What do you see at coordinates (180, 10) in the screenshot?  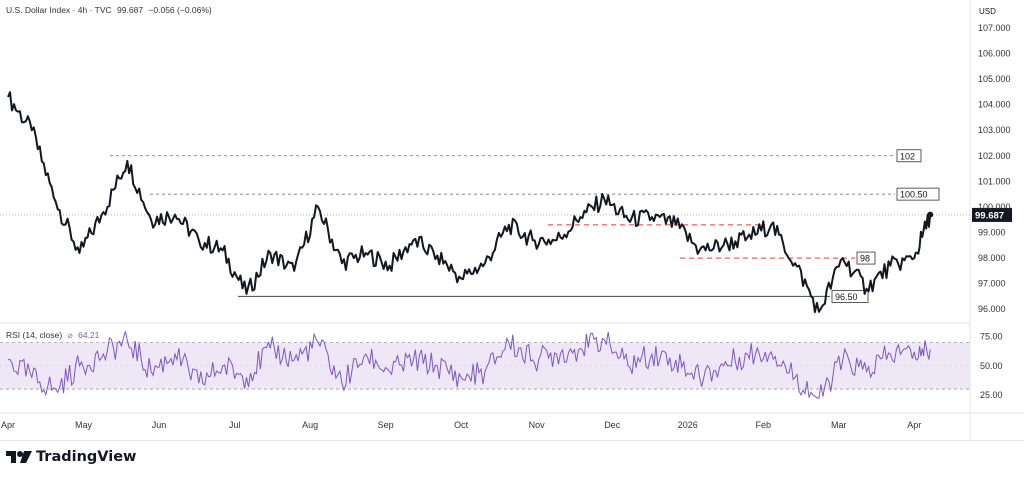 I see `change-label: −0.056 (−0.06%)` at bounding box center [180, 10].